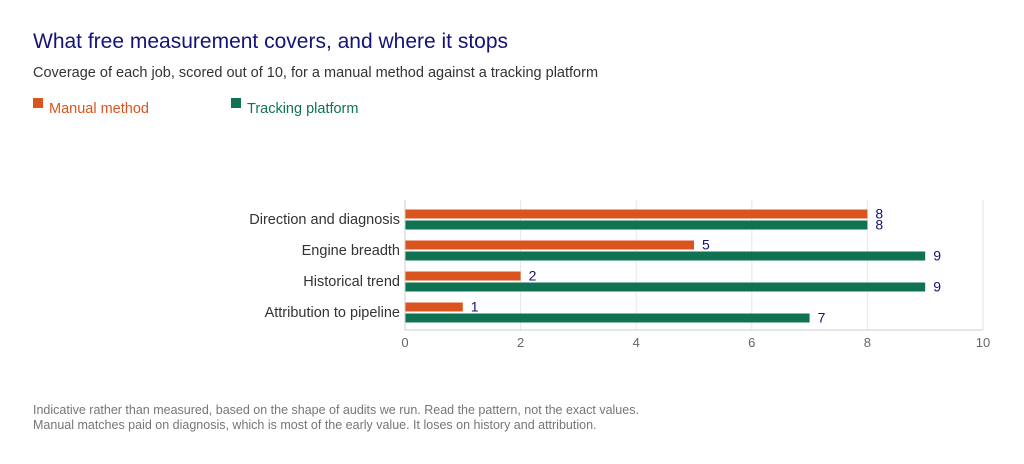 The image size is (1024, 464). I want to click on legend-label-manual: Manual method, so click(99, 109).